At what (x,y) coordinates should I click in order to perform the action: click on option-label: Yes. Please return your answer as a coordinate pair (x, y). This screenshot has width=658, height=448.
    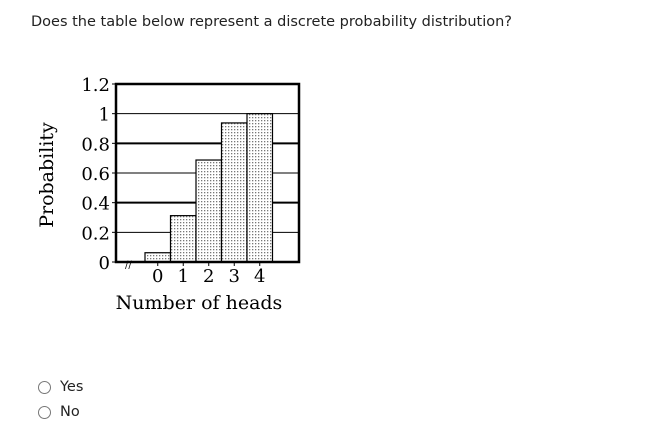
    Looking at the image, I should click on (72, 387).